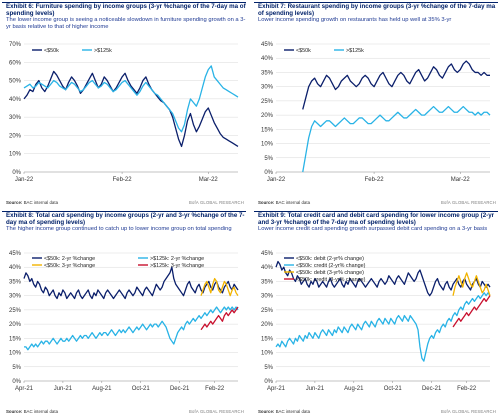 The image size is (500, 419). Describe the element at coordinates (177, 266) in the screenshot. I see `legend-label: >$125k: 3-yr %change` at that location.